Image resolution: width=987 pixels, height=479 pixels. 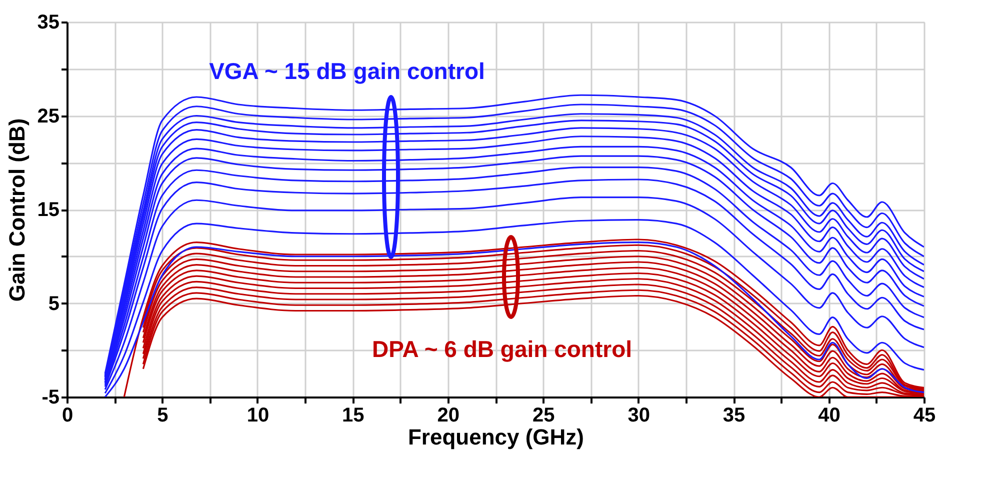 What do you see at coordinates (353, 415) in the screenshot?
I see `x-tick-label: 15` at bounding box center [353, 415].